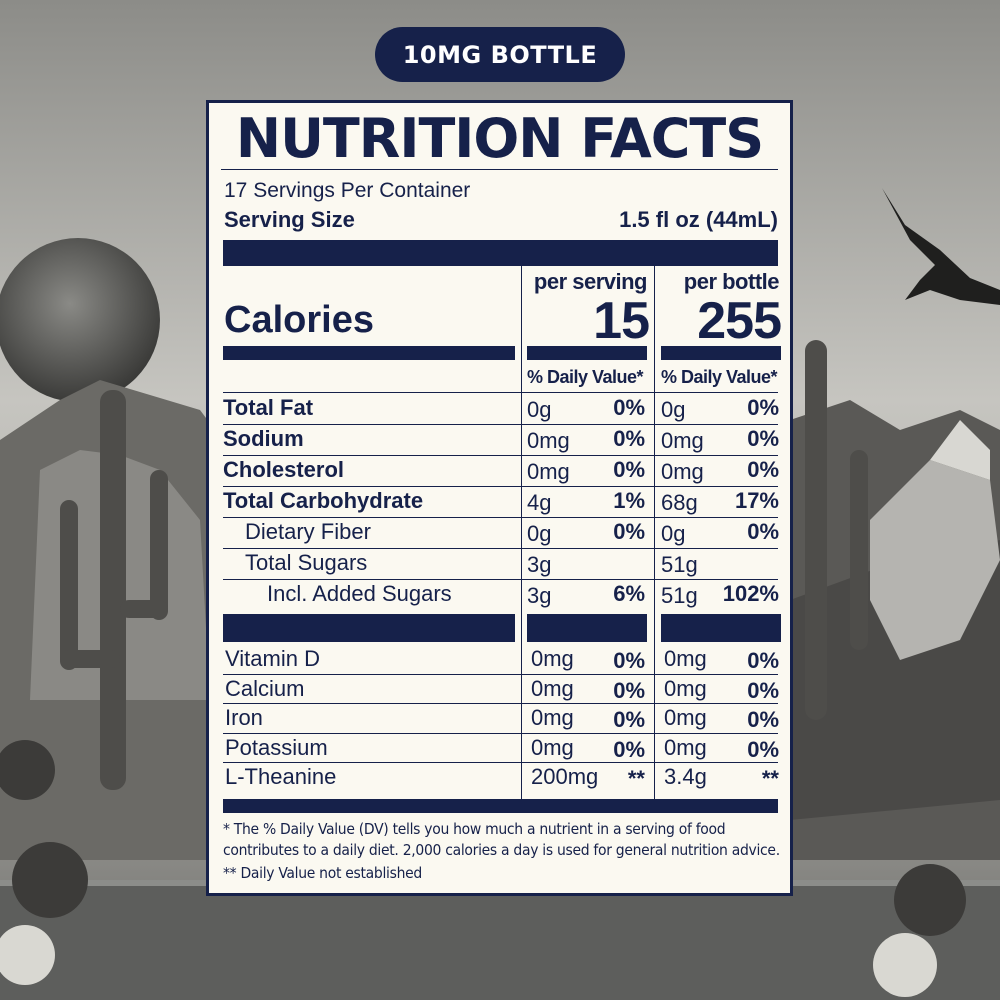 This screenshot has height=1000, width=1000. Describe the element at coordinates (721, 353) in the screenshot. I see `calories-bar-bottle` at that location.